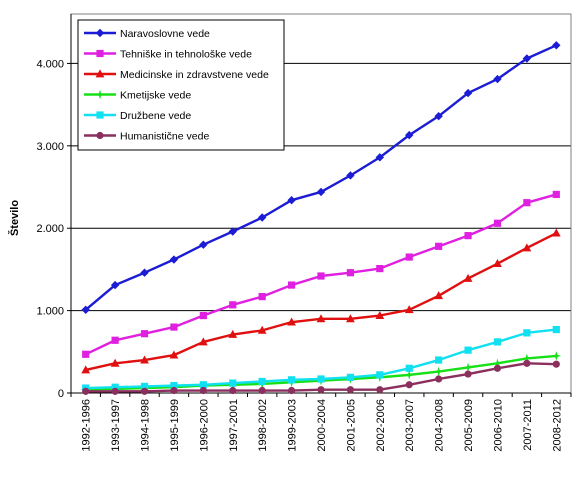 The height and width of the screenshot is (486, 583). Describe the element at coordinates (381, 425) in the screenshot. I see `x-tick-label: 2002-2006` at that location.